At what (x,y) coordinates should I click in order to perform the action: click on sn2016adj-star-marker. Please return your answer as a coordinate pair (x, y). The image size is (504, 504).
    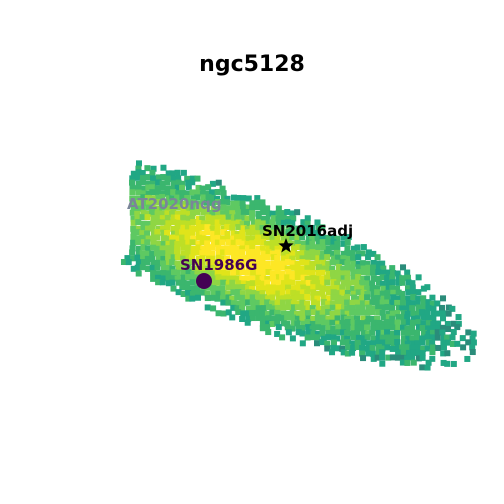
    Looking at the image, I should click on (286, 245).